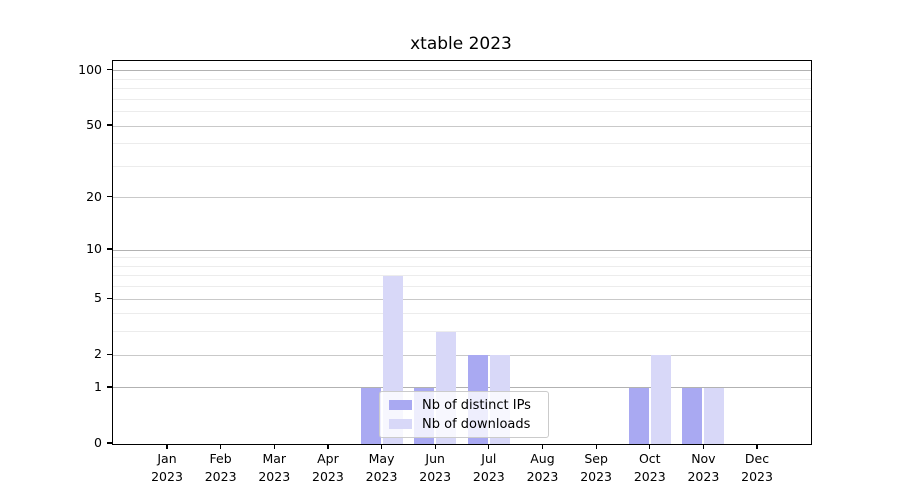  What do you see at coordinates (98, 386) in the screenshot?
I see `y-tick-label-1: 1` at bounding box center [98, 386].